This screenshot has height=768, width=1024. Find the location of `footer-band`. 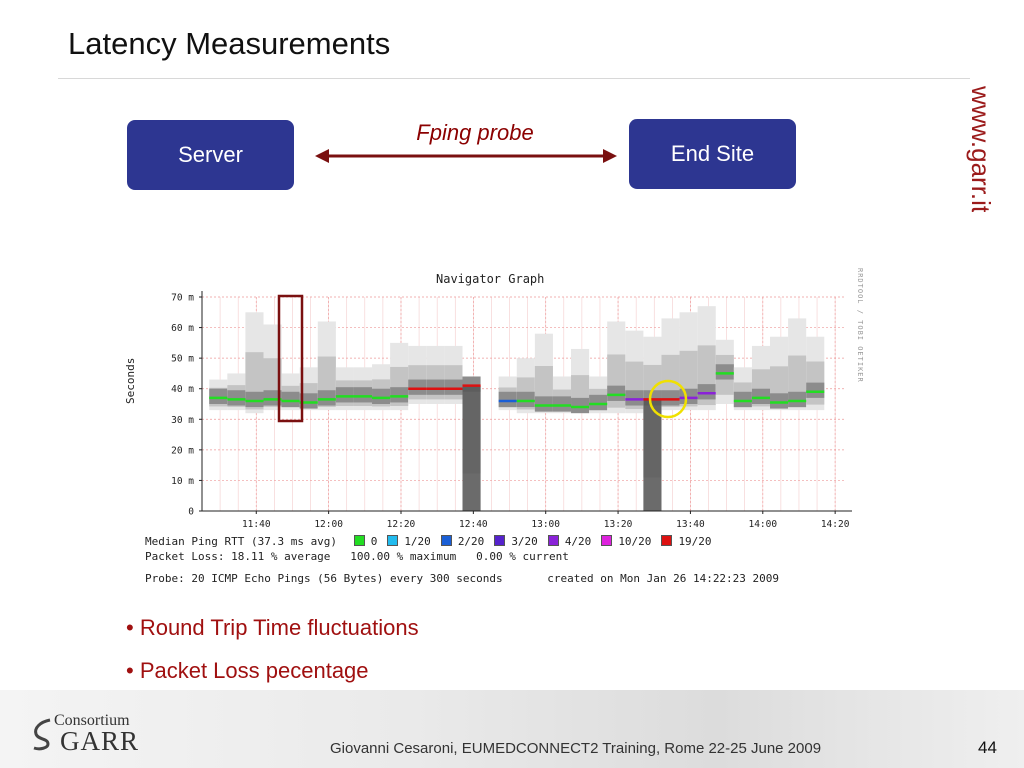

footer-band is located at coordinates (512, 729).